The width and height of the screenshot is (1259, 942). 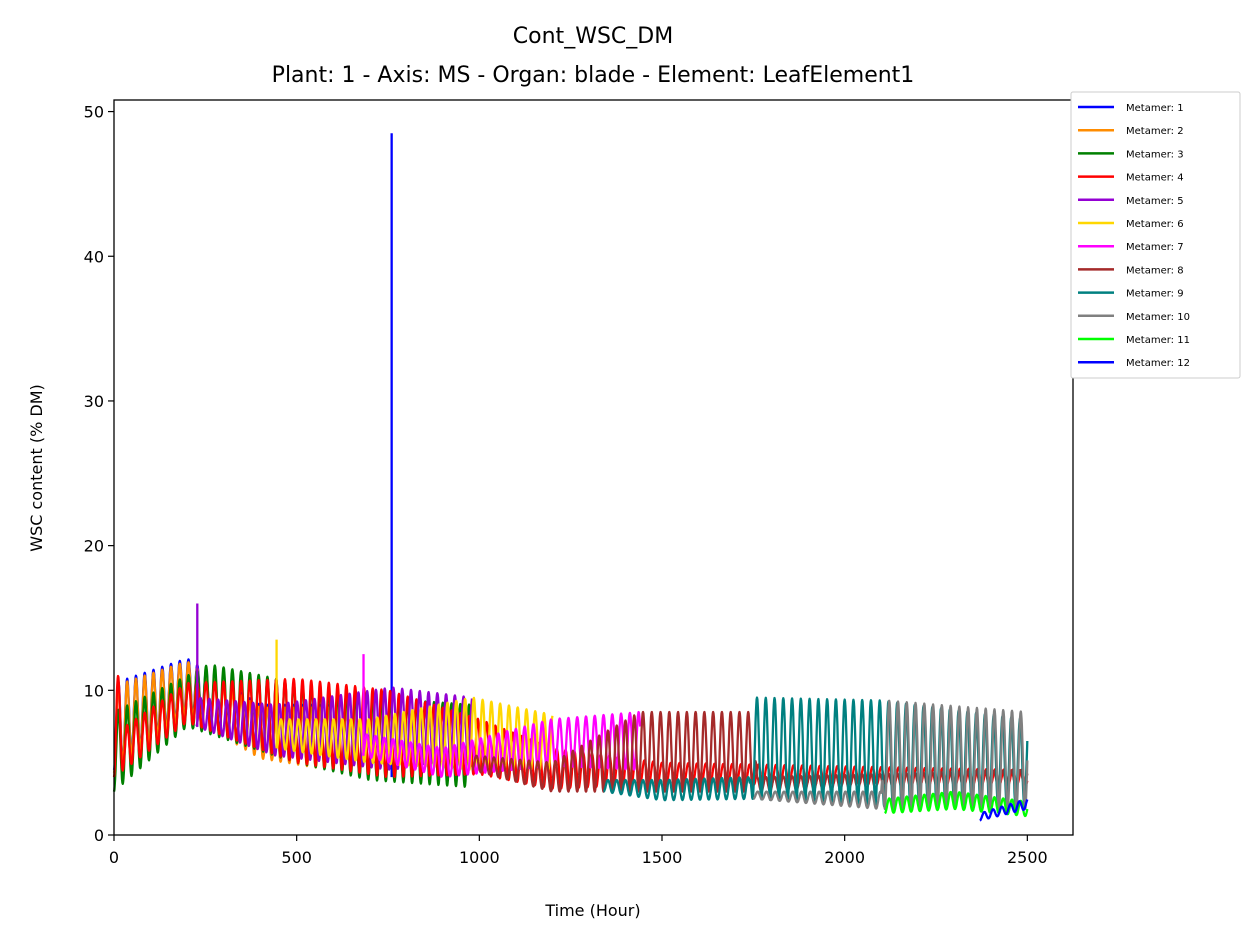 I want to click on legend-label-12: Metamer: 12, so click(x=1158, y=363).